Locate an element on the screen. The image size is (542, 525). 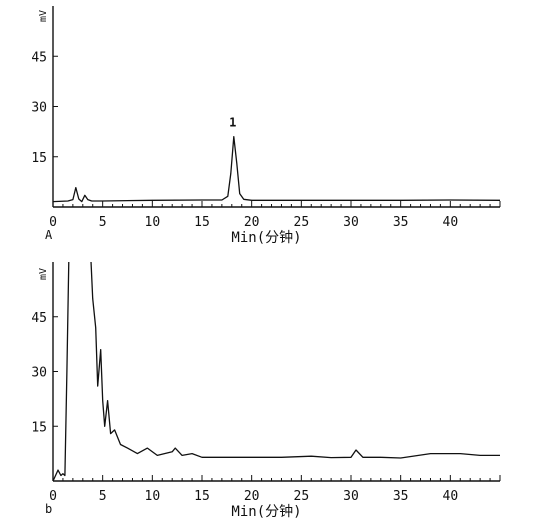
panel-a-y-tick-label: 30 is located at coordinates (39, 108).